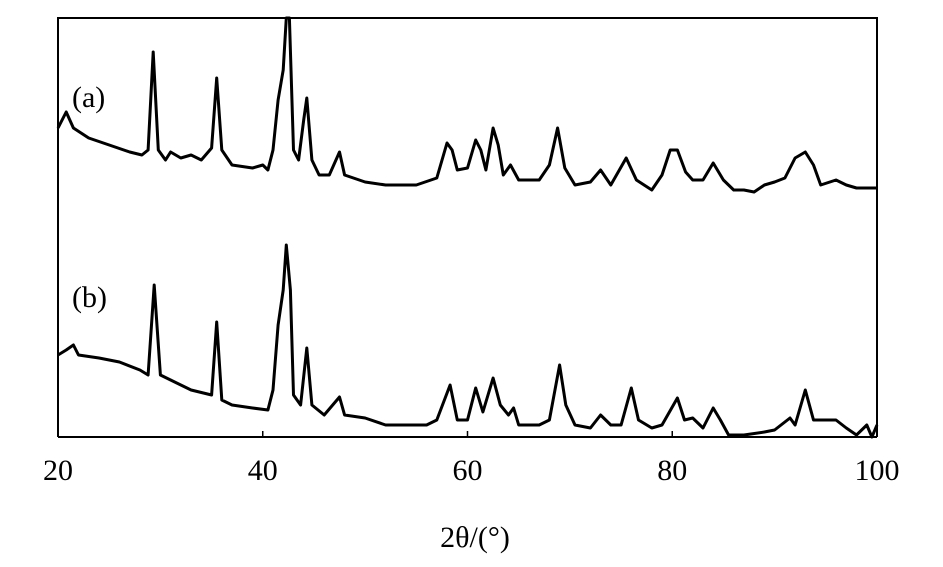 Image resolution: width=943 pixels, height=567 pixels. What do you see at coordinates (88, 97) in the screenshot?
I see `series-label: (a)` at bounding box center [88, 97].